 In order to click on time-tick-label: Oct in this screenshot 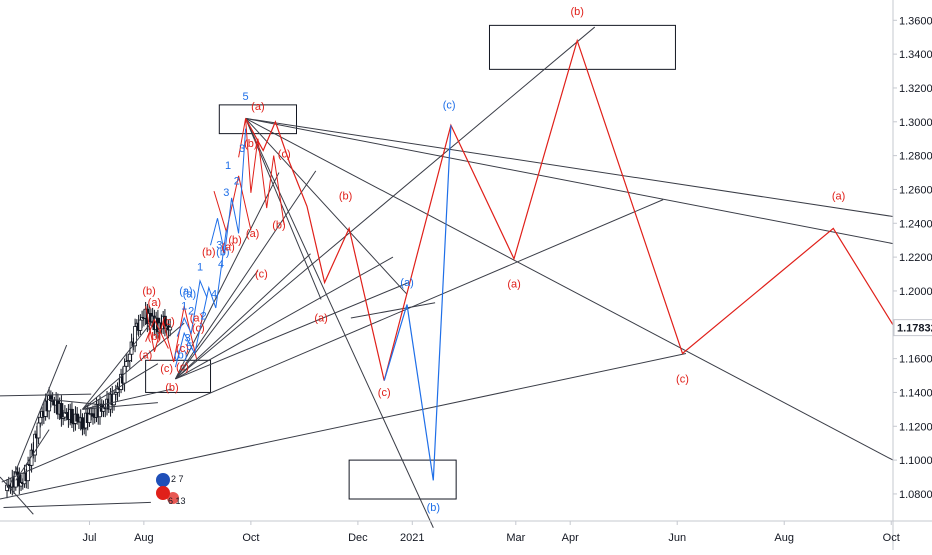, I will do `click(891, 538)`.